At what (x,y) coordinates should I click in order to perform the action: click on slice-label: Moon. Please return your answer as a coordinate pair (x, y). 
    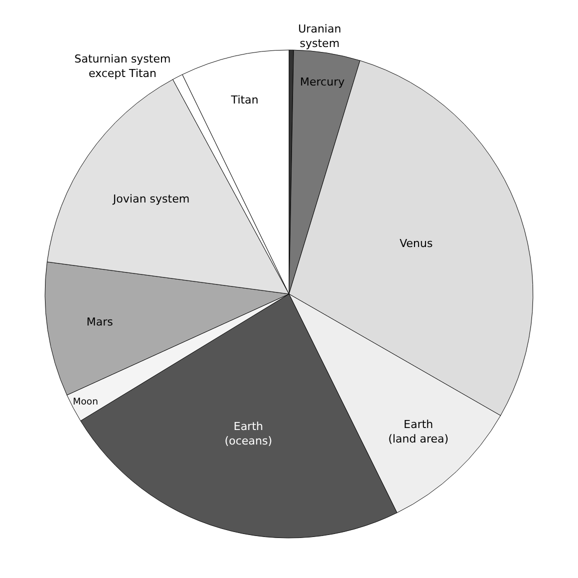
    Looking at the image, I should click on (85, 402).